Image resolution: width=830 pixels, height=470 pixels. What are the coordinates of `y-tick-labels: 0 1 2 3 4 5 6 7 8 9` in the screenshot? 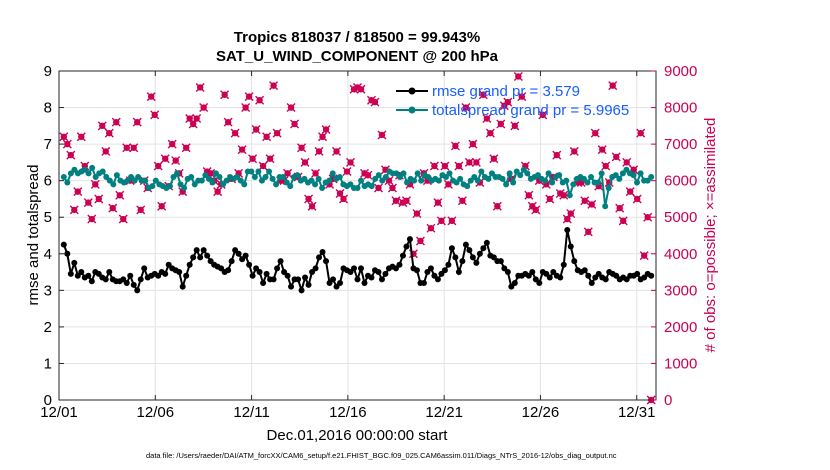 It's located at (48, 236).